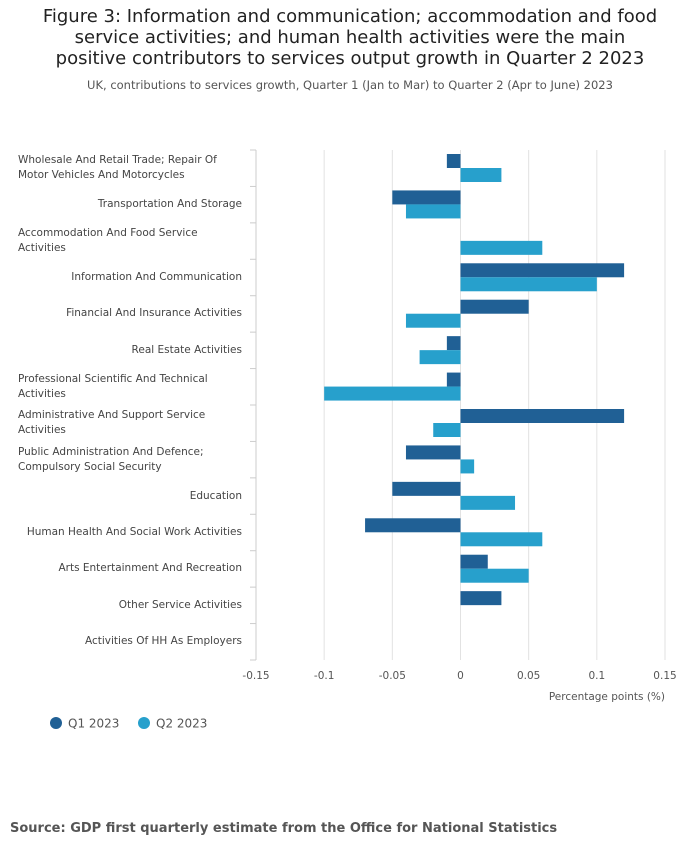 The image size is (700, 857). I want to click on x-tick-label: 0, so click(460, 676).